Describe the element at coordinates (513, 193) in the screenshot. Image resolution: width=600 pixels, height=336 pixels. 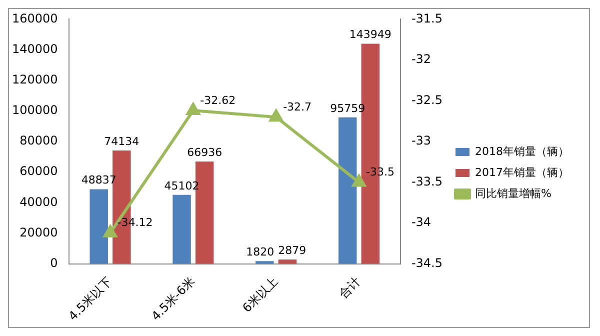
I see `legend-label: 同比销量增幅%` at that location.